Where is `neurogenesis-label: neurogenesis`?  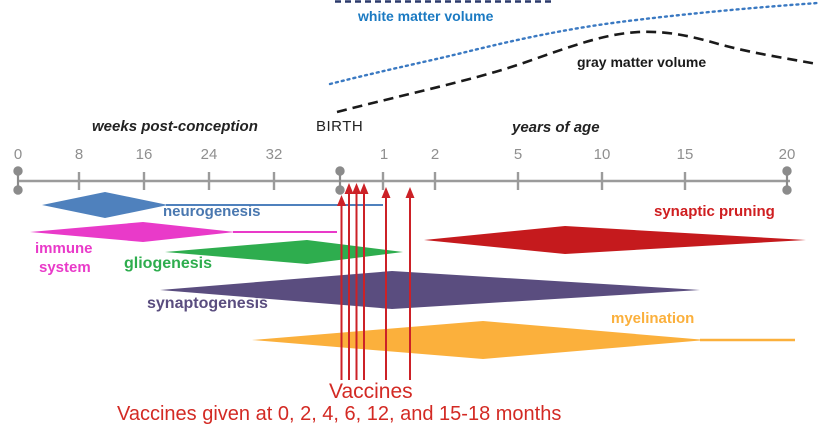
neurogenesis-label: neurogenesis is located at coordinates (212, 211).